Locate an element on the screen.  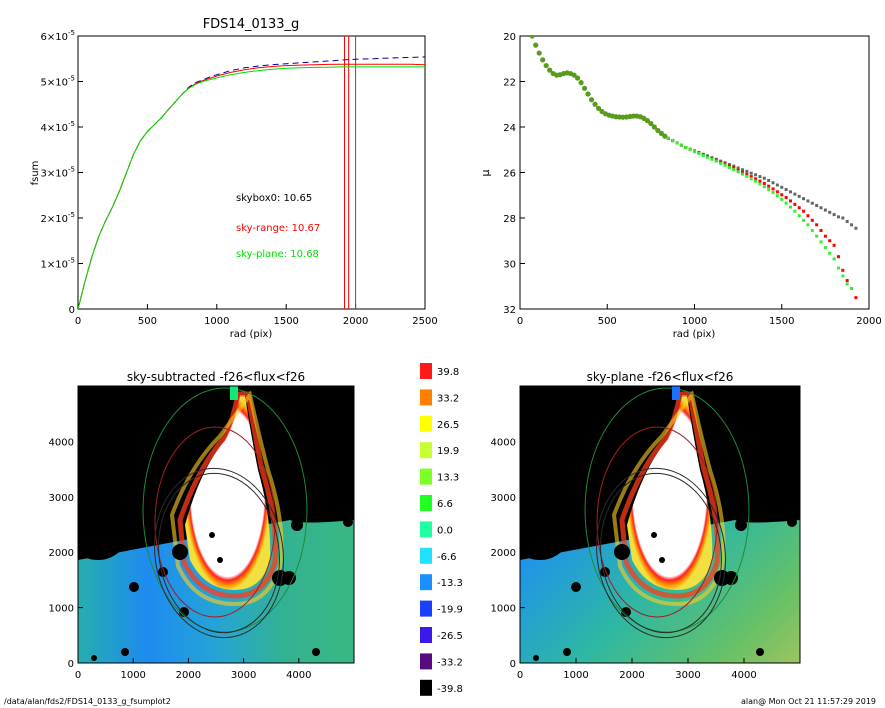
annotation-sky-range: sky-range: 10.67 is located at coordinates (278, 228).